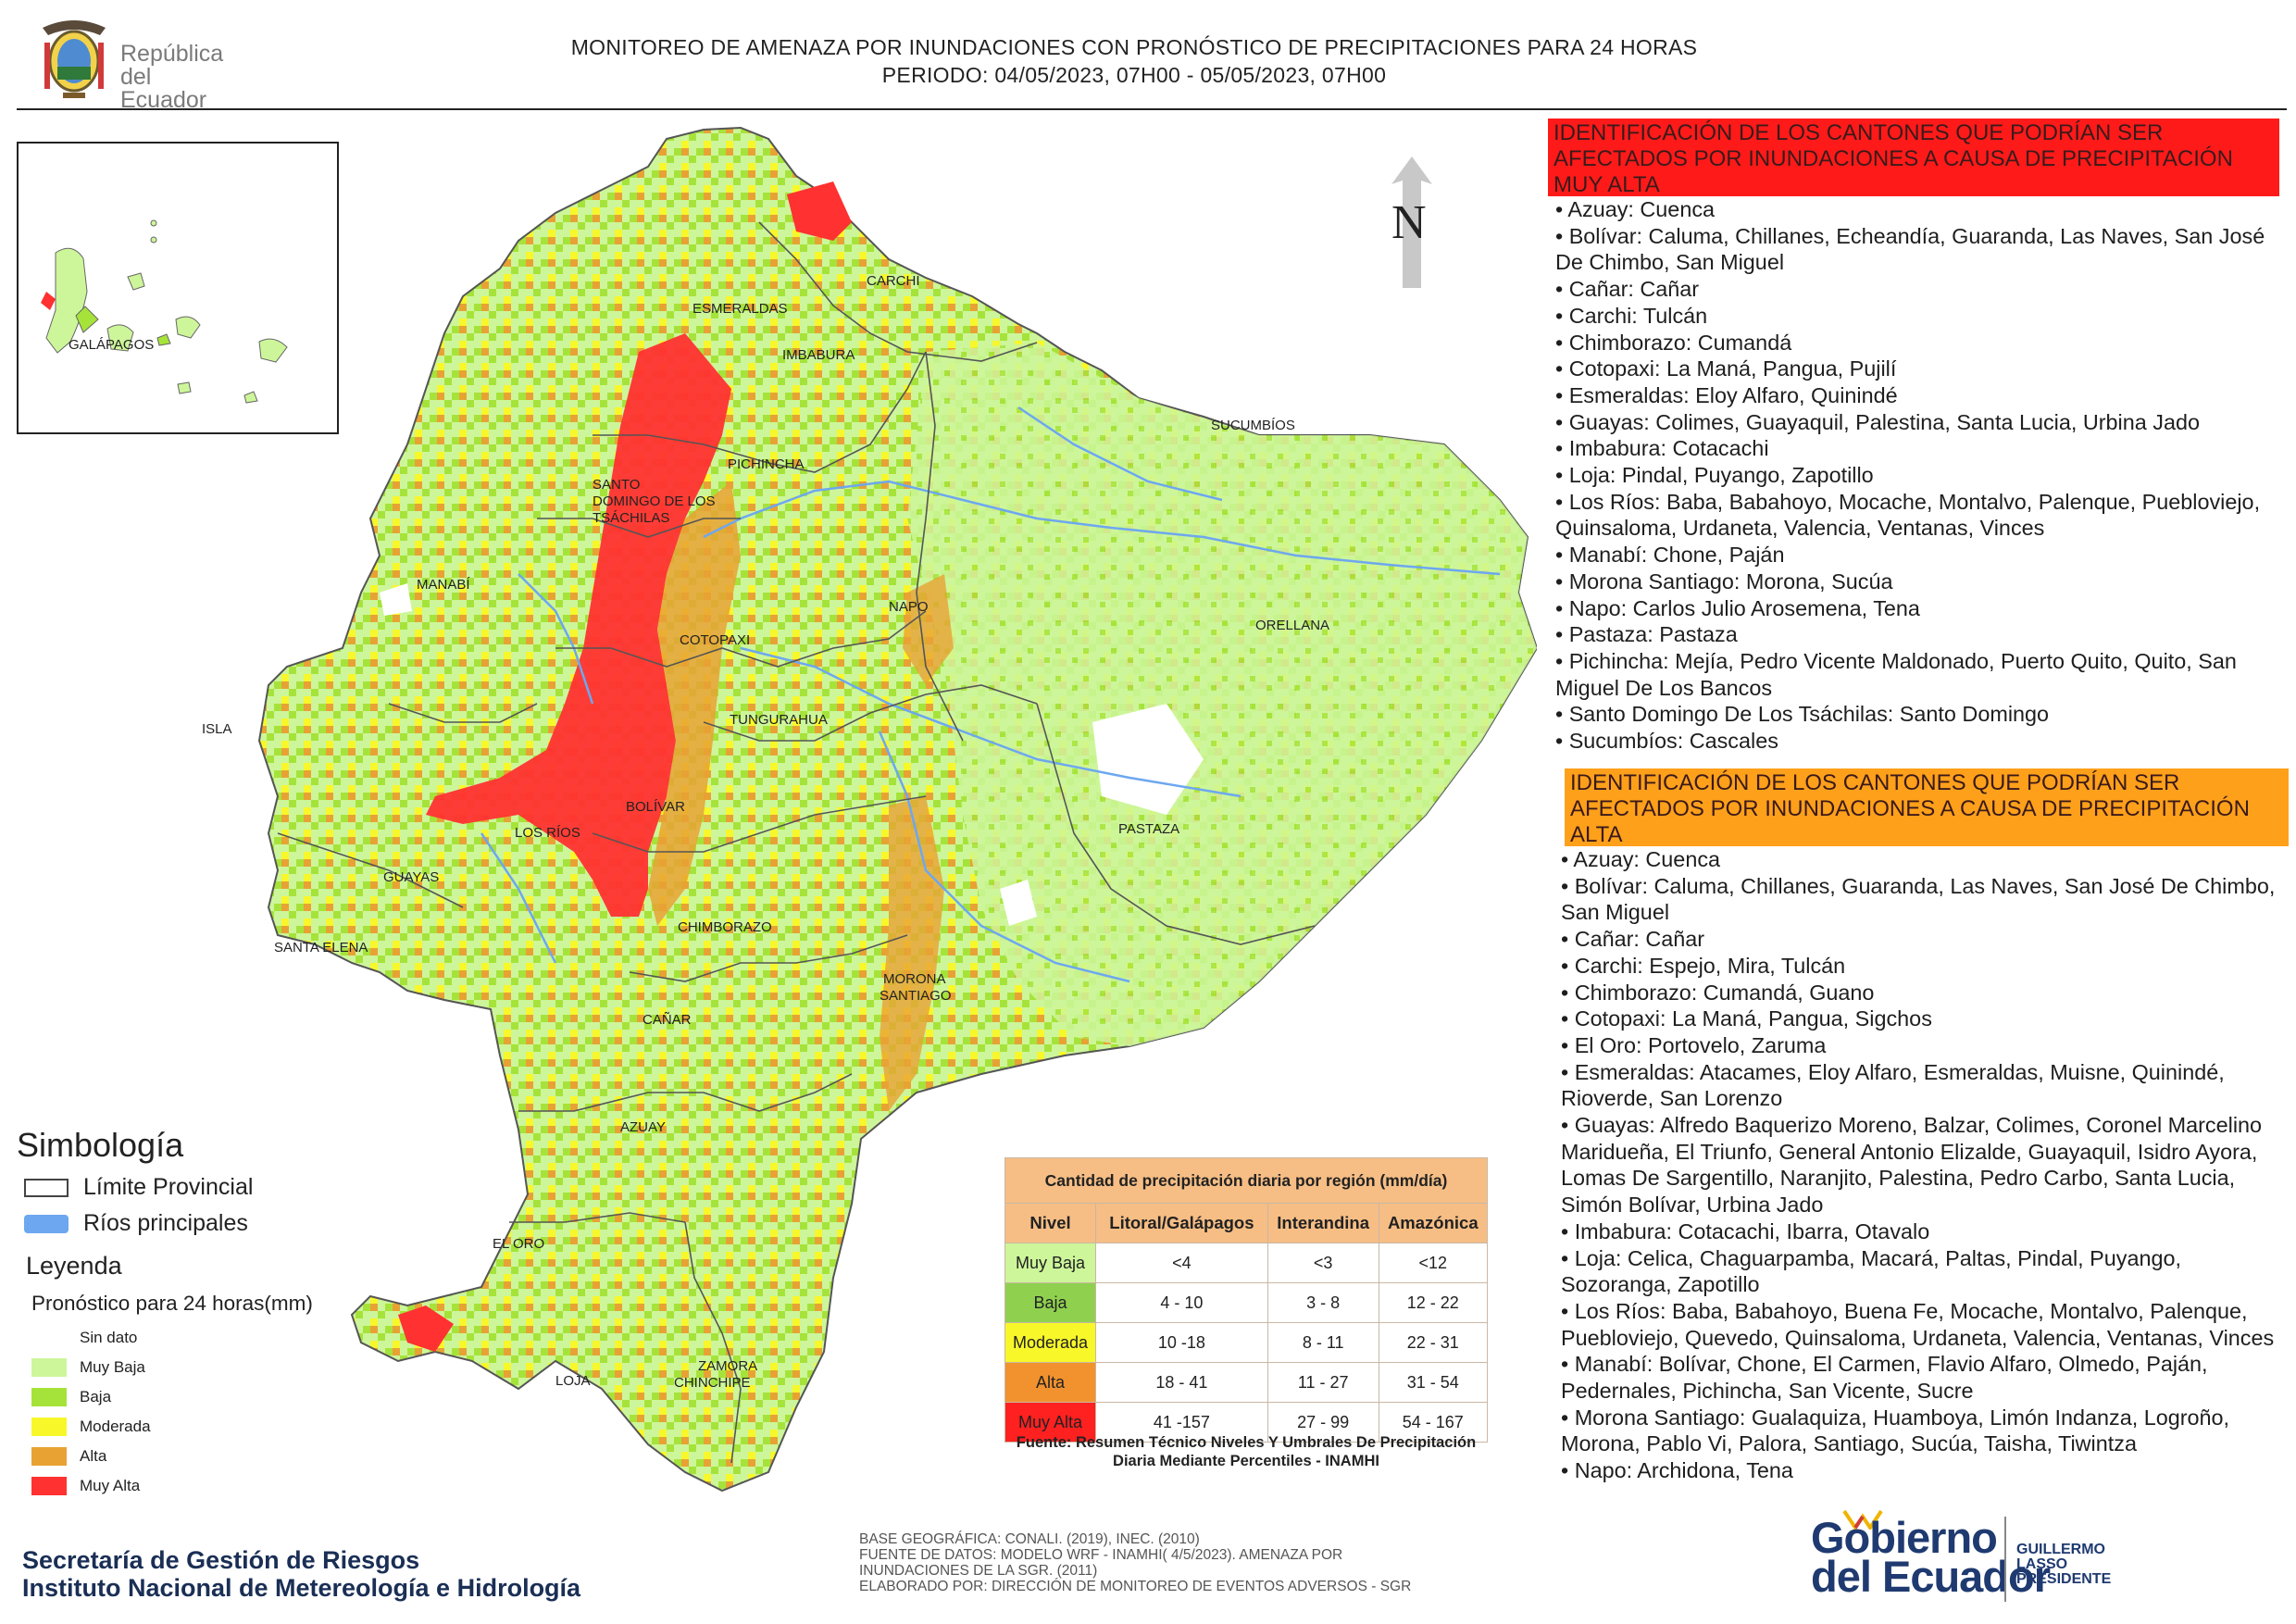 The width and height of the screenshot is (2296, 1624). Describe the element at coordinates (547, 833) in the screenshot. I see `label-los-rios: LOS RÍOS` at that location.